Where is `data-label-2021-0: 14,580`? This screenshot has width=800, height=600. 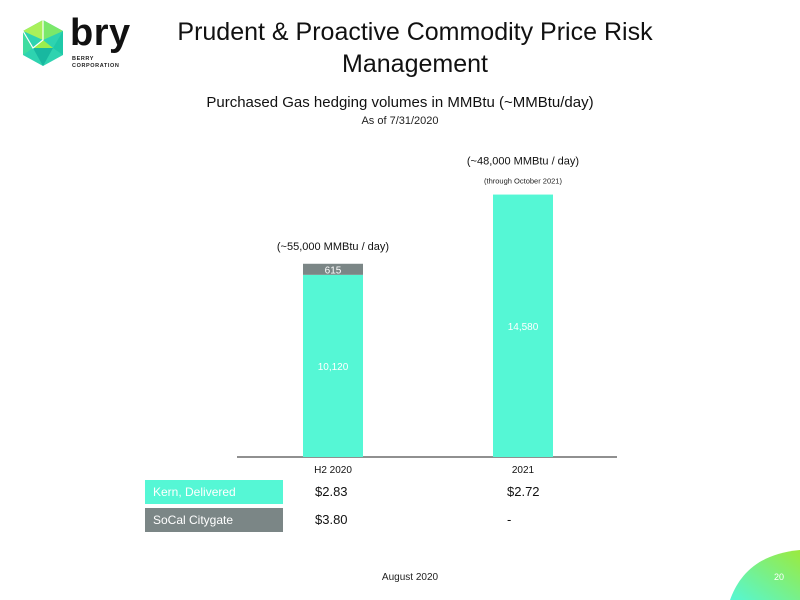
data-label-2021-0: 14,580 is located at coordinates (523, 327).